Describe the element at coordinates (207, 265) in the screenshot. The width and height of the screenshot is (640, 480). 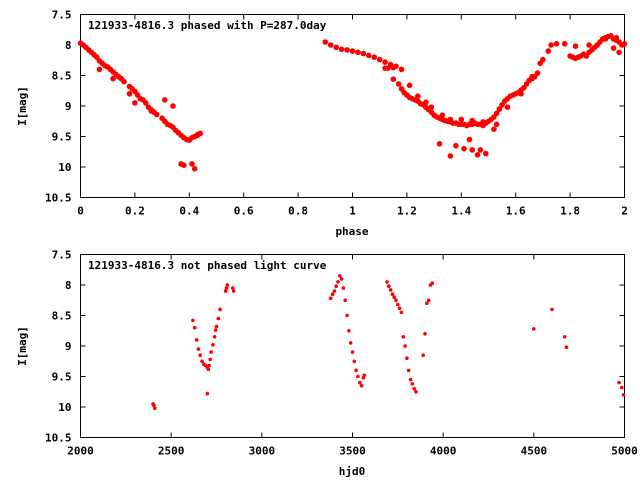
I see `unphased-chart-title: 121933-4816.3 not phased light curve` at that location.